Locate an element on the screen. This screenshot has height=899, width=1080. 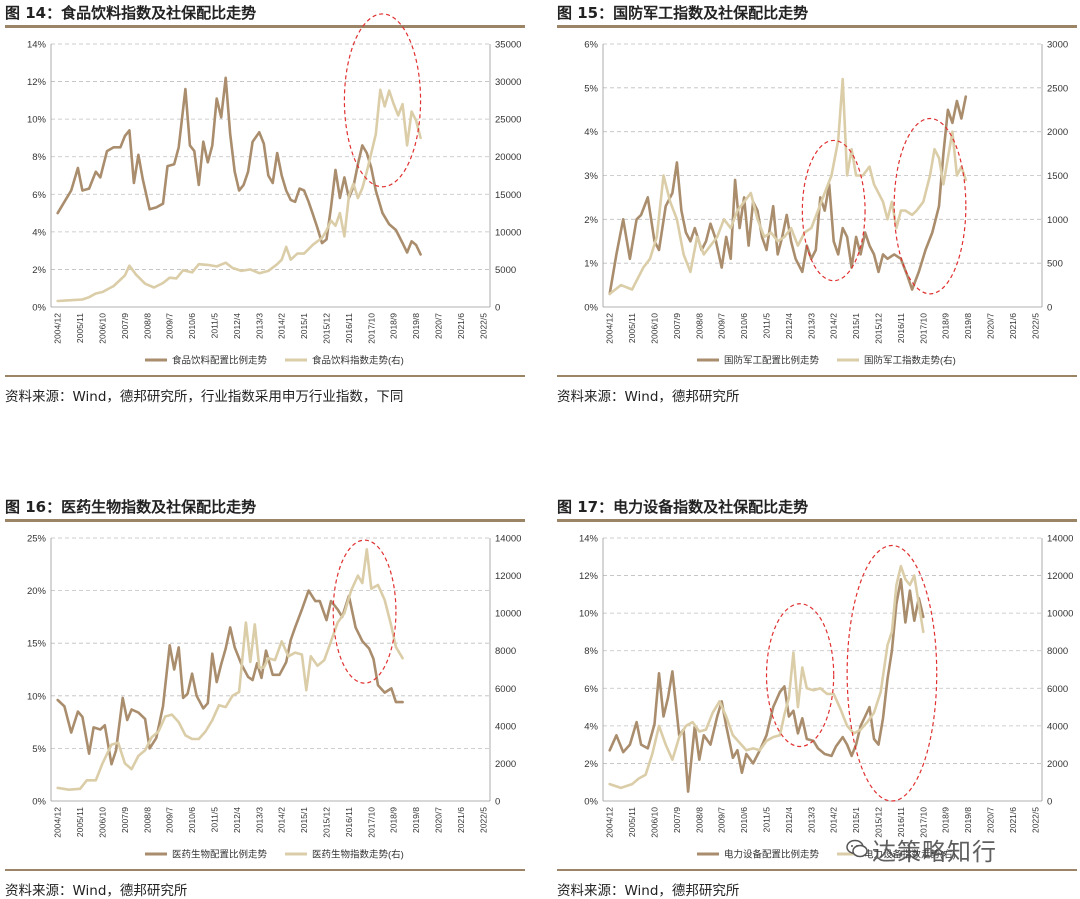
right-tick-label: 35000 is located at coordinates (508, 45).